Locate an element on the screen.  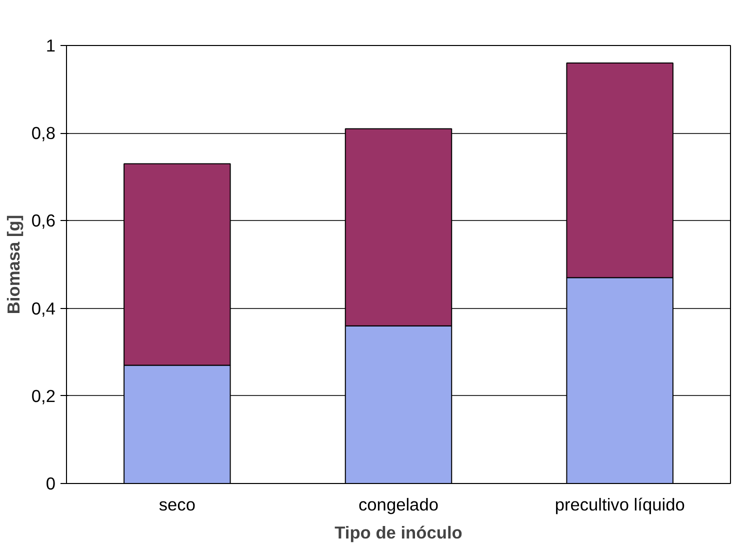
x-tick-label: precultivo líquido is located at coordinates (619, 504).